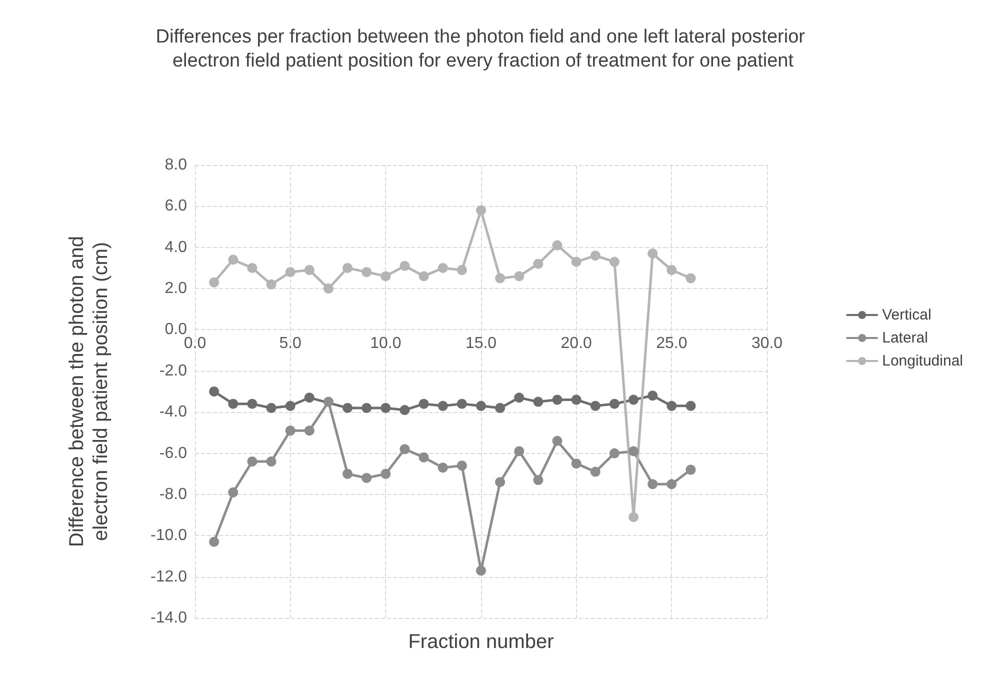  Describe the element at coordinates (483, 49) in the screenshot. I see `chart-title: Differences per fraction between the photon field and one left lateral posterior electron field patient position for every fraction of treatment for one patient` at that location.